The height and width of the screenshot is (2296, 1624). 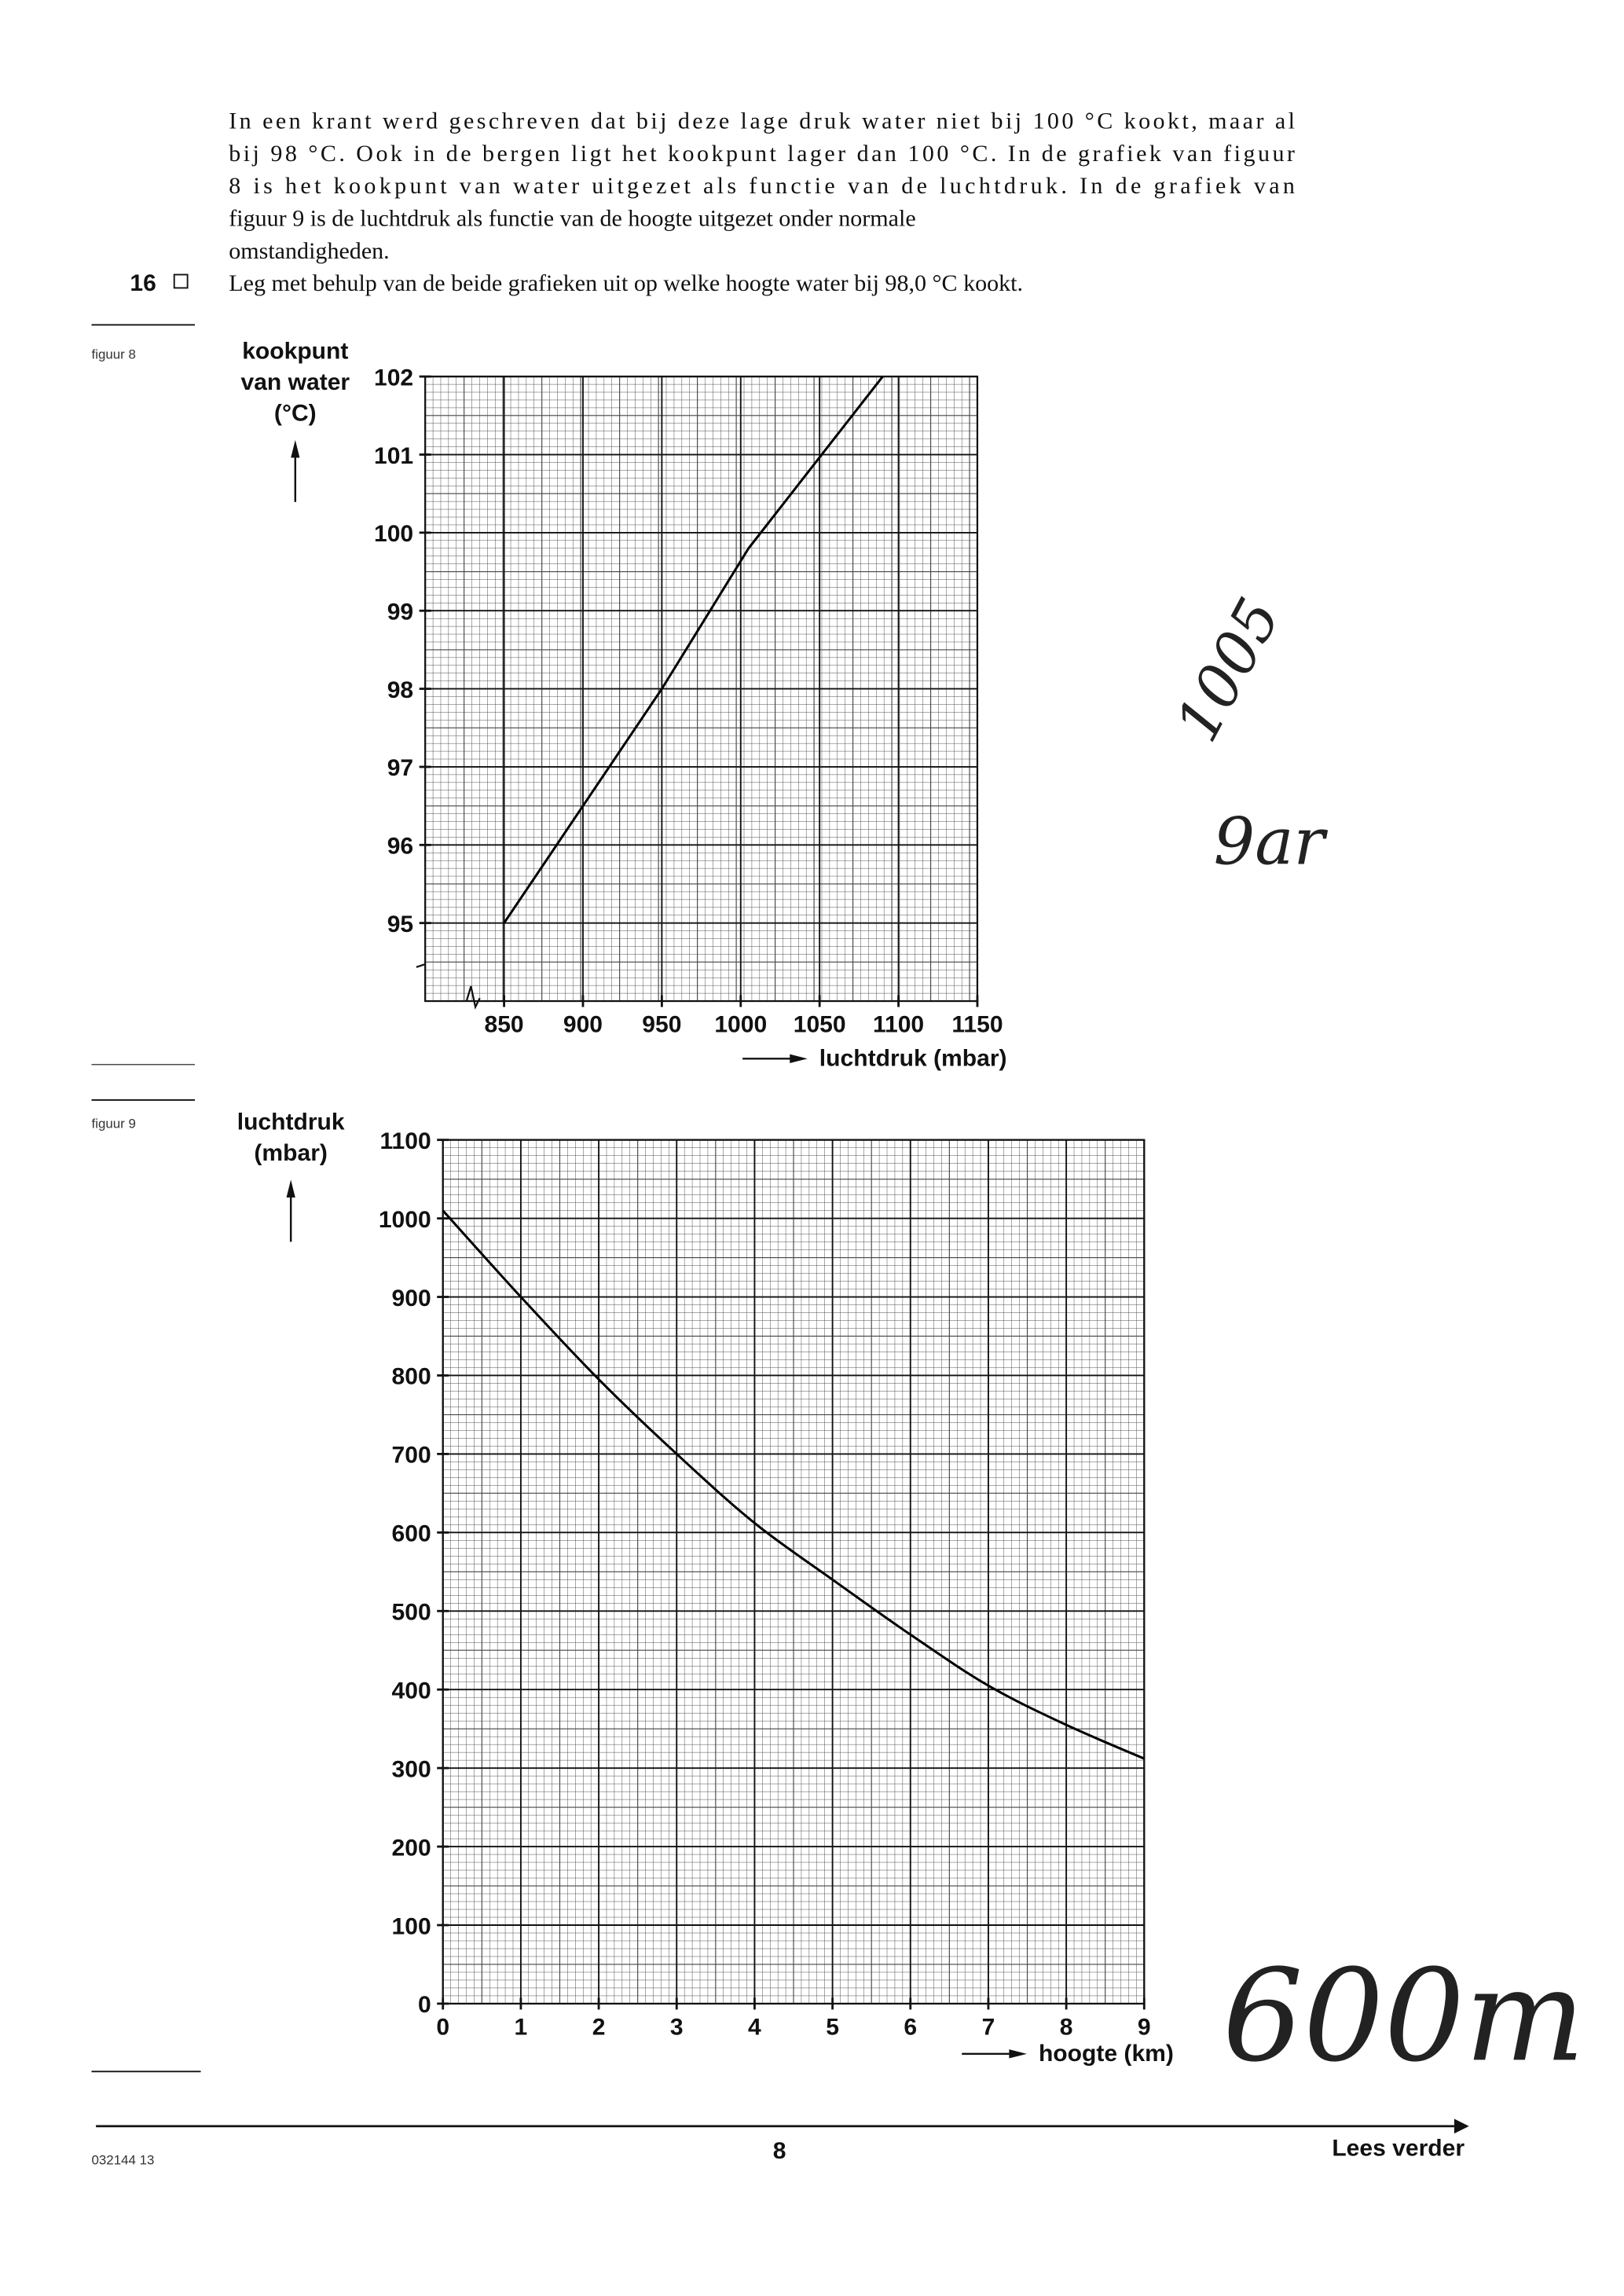 I want to click on x-tick-label: 7, so click(x=989, y=2027).